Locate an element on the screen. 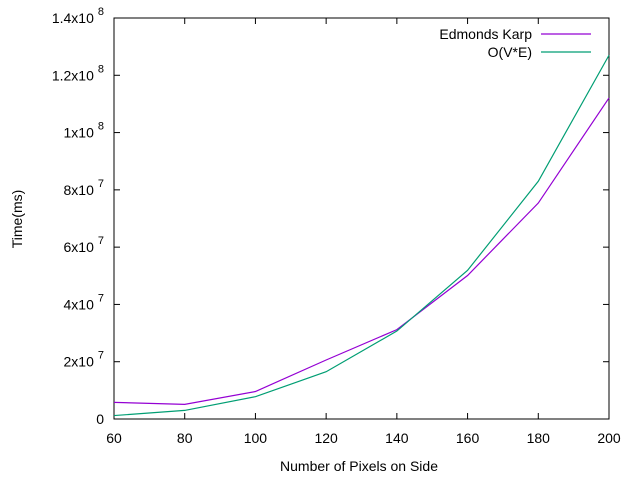 The height and width of the screenshot is (480, 640). x-axis-label: Number of Pixels on Side is located at coordinates (359, 466).